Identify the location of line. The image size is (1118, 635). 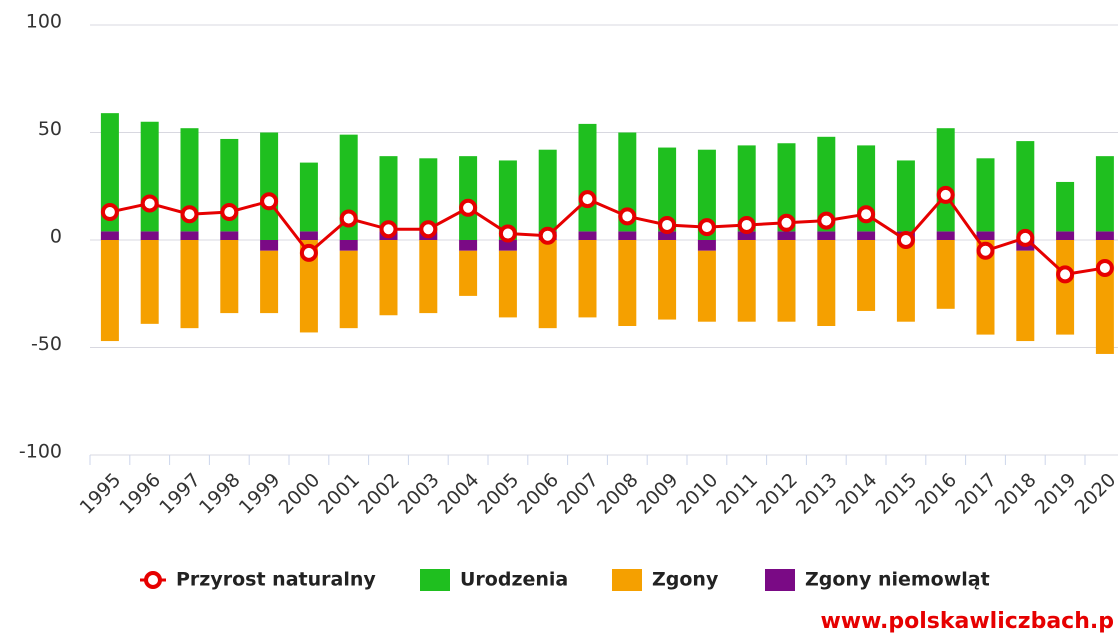
(607, 234).